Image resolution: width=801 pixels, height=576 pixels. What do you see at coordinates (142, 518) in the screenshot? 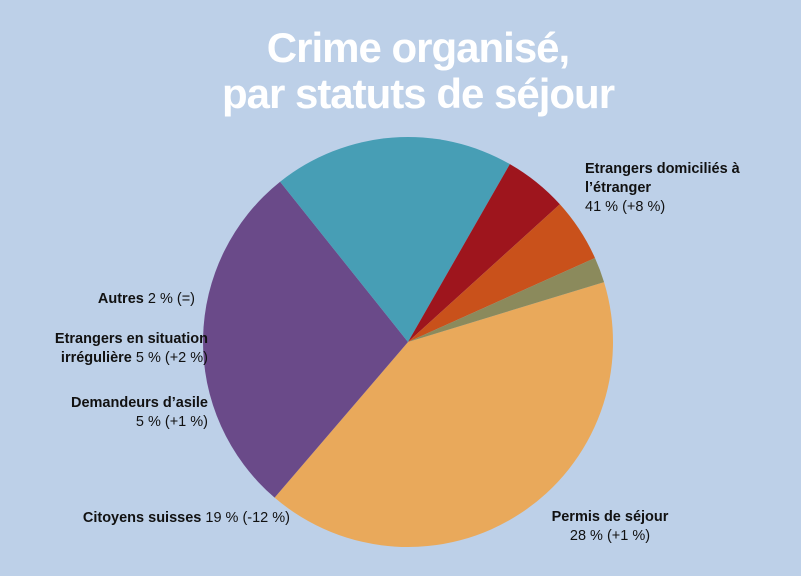
I see `category-name: Citoyens suisses` at bounding box center [142, 518].